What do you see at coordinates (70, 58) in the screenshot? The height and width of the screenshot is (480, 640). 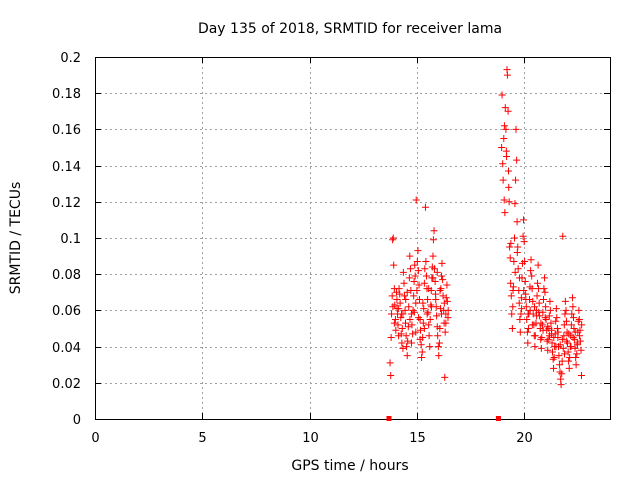 I see `y-tick-label: 0.2` at bounding box center [70, 58].